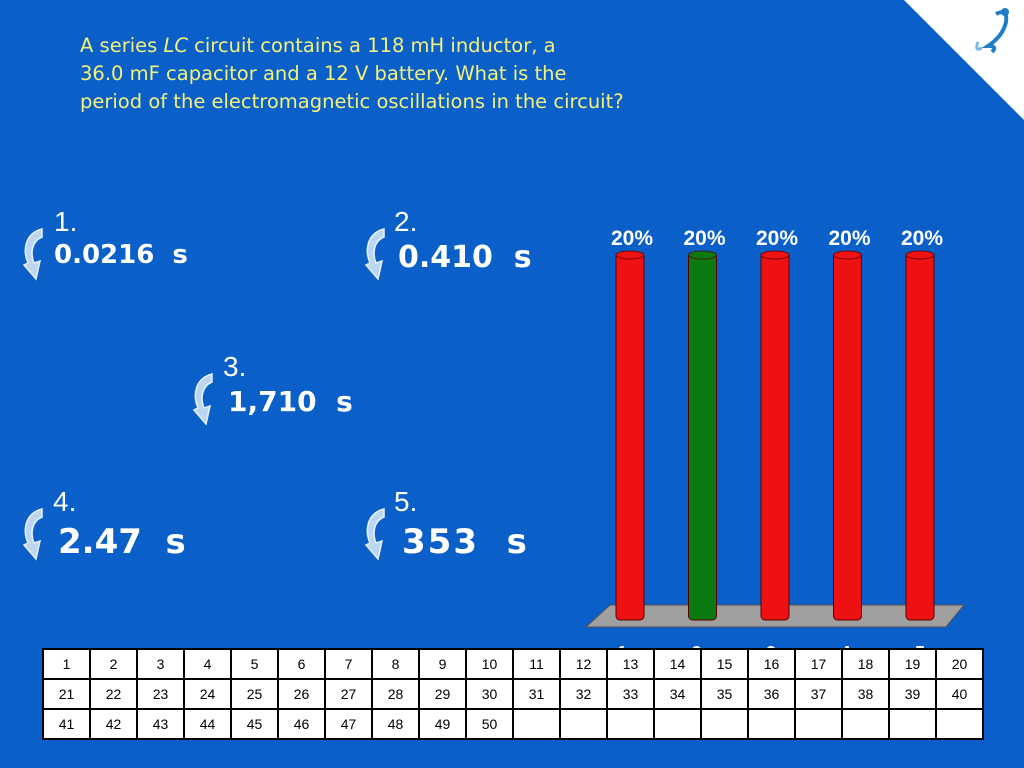  I want to click on grid-cell: 50, so click(489, 724).